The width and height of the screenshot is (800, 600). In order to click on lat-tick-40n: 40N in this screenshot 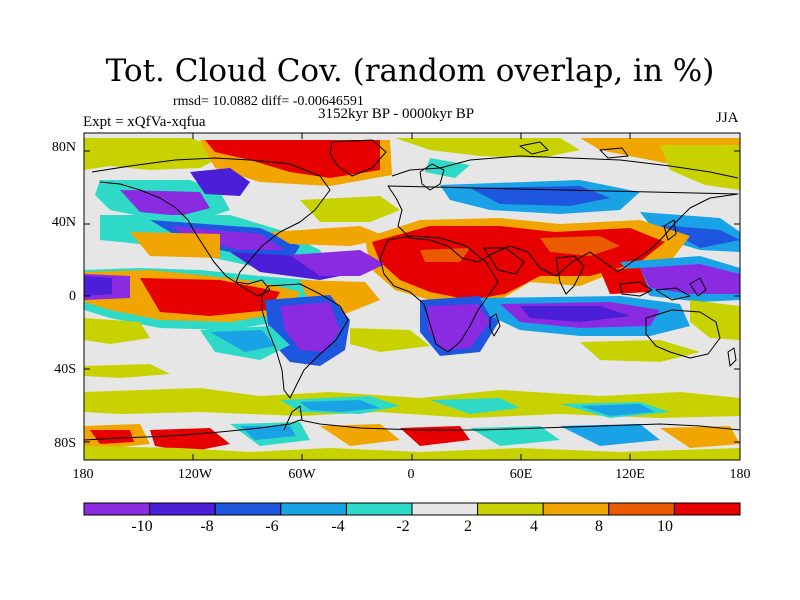, I will do `click(63, 222)`.